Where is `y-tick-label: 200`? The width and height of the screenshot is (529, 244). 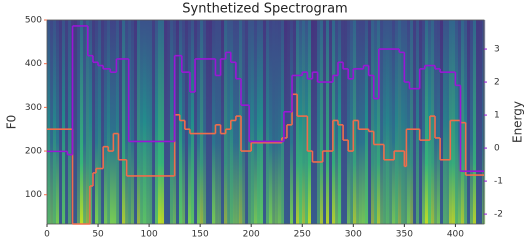
y-tick-label: 200 is located at coordinates (33, 152).